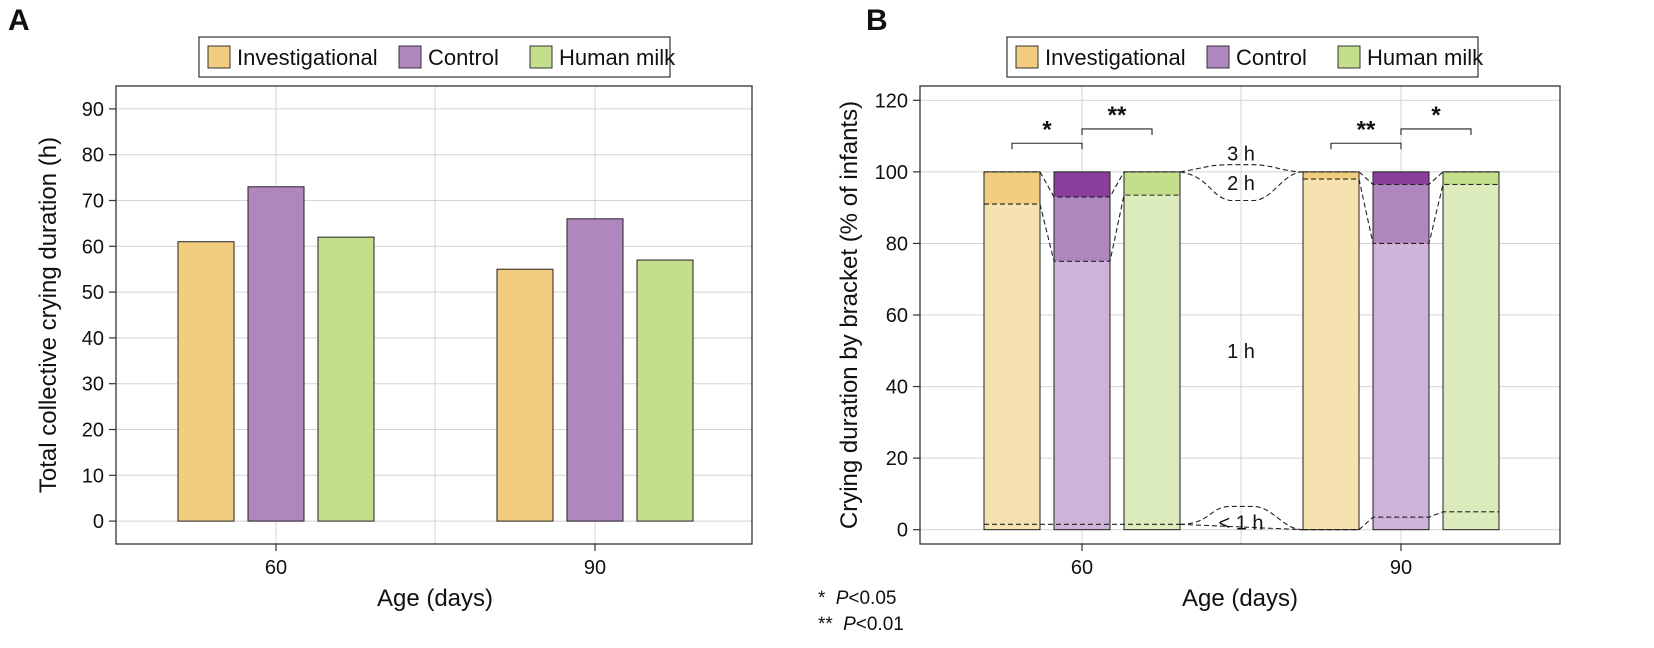 This screenshot has width=1654, height=648. Describe the element at coordinates (1331, 175) in the screenshot. I see `bar-investigational-90-segment-2h` at that location.